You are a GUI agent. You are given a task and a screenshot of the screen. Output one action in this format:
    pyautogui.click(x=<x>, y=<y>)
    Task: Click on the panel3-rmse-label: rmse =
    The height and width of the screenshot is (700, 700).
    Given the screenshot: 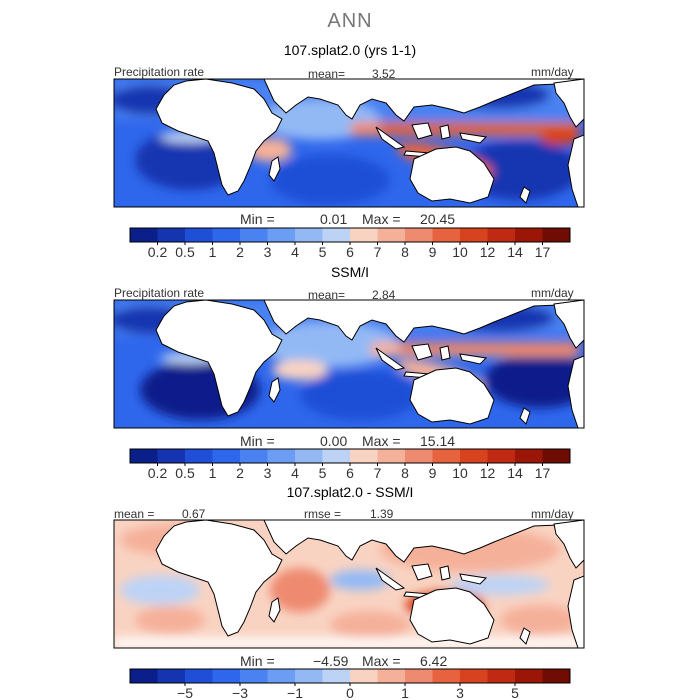 What is the action you would take?
    pyautogui.click(x=323, y=514)
    